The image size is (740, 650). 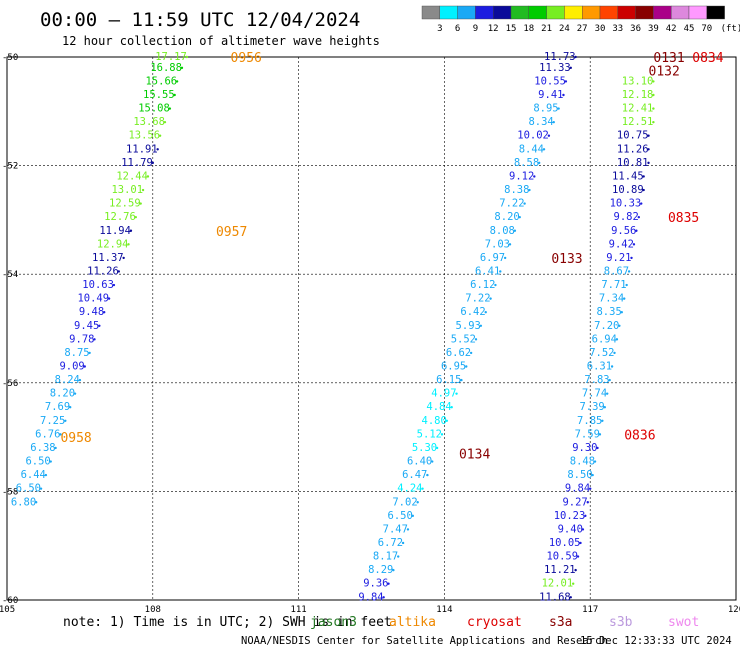 What do you see at coordinates (589, 421) in the screenshot?
I see `wave-height-label: 7.85` at bounding box center [589, 421].